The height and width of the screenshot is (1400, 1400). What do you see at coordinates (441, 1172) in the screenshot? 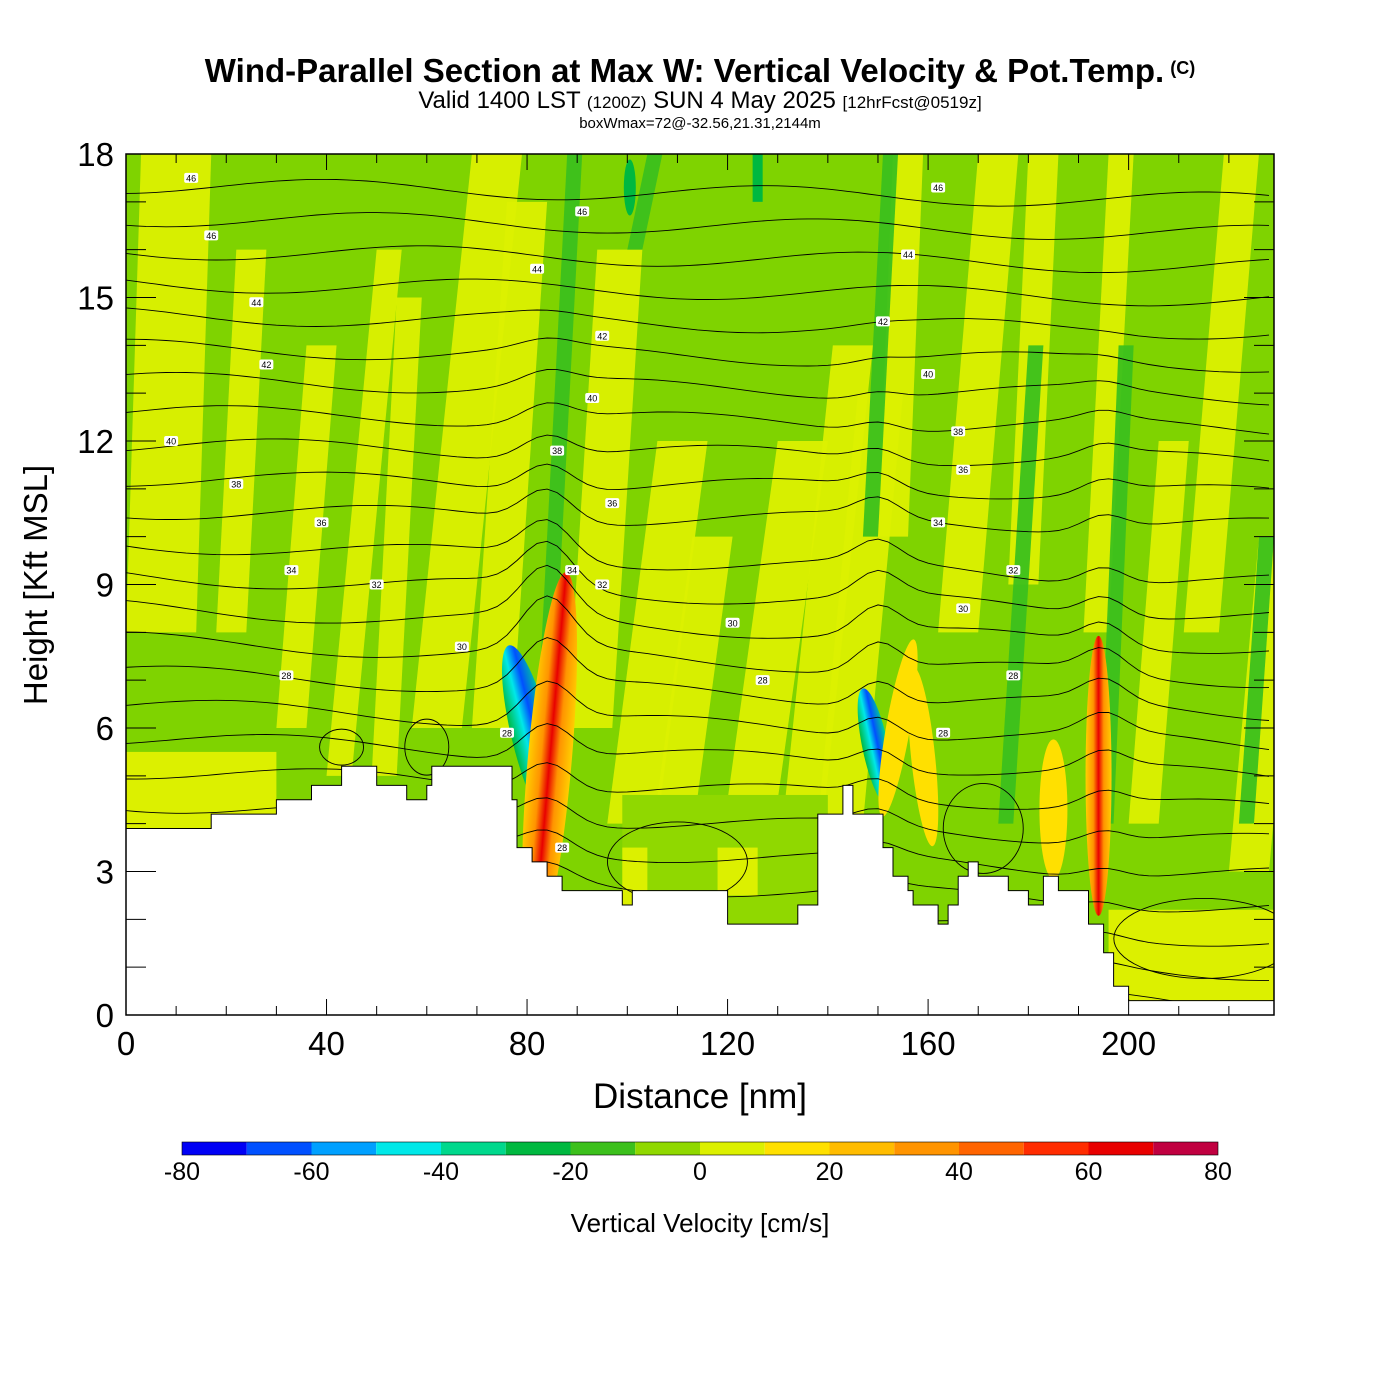
I see `colorbar-tick-label: -40` at bounding box center [441, 1172].